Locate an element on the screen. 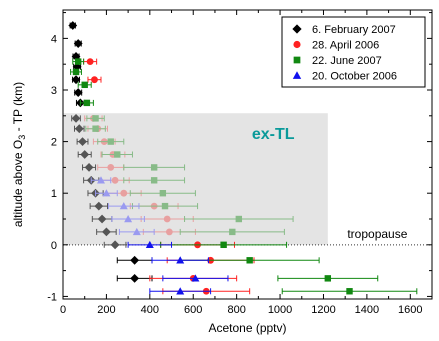 The height and width of the screenshot is (341, 439). x-axis-title: Acetone (pptv) is located at coordinates (247, 328).